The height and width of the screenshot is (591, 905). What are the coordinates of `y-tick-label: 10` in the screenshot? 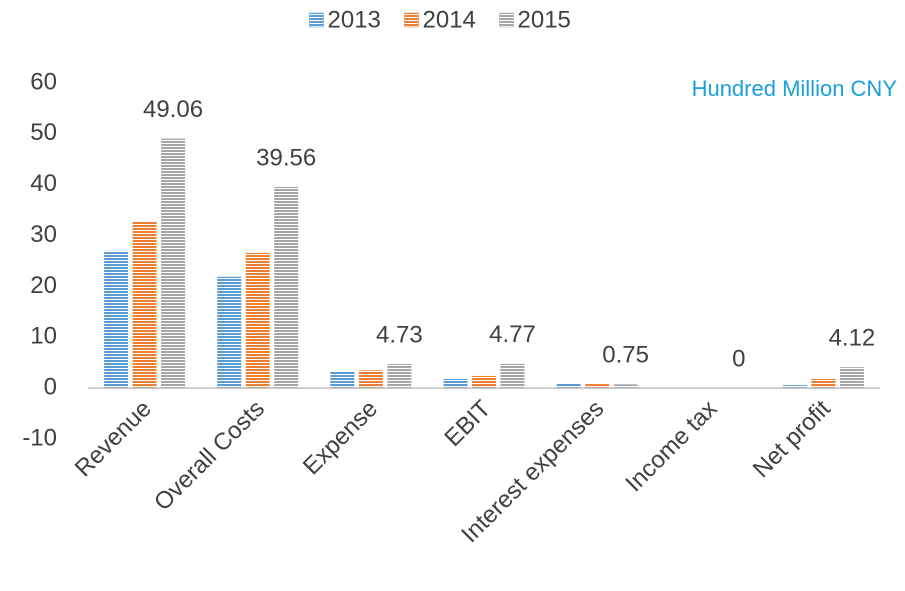 It's located at (43, 336).